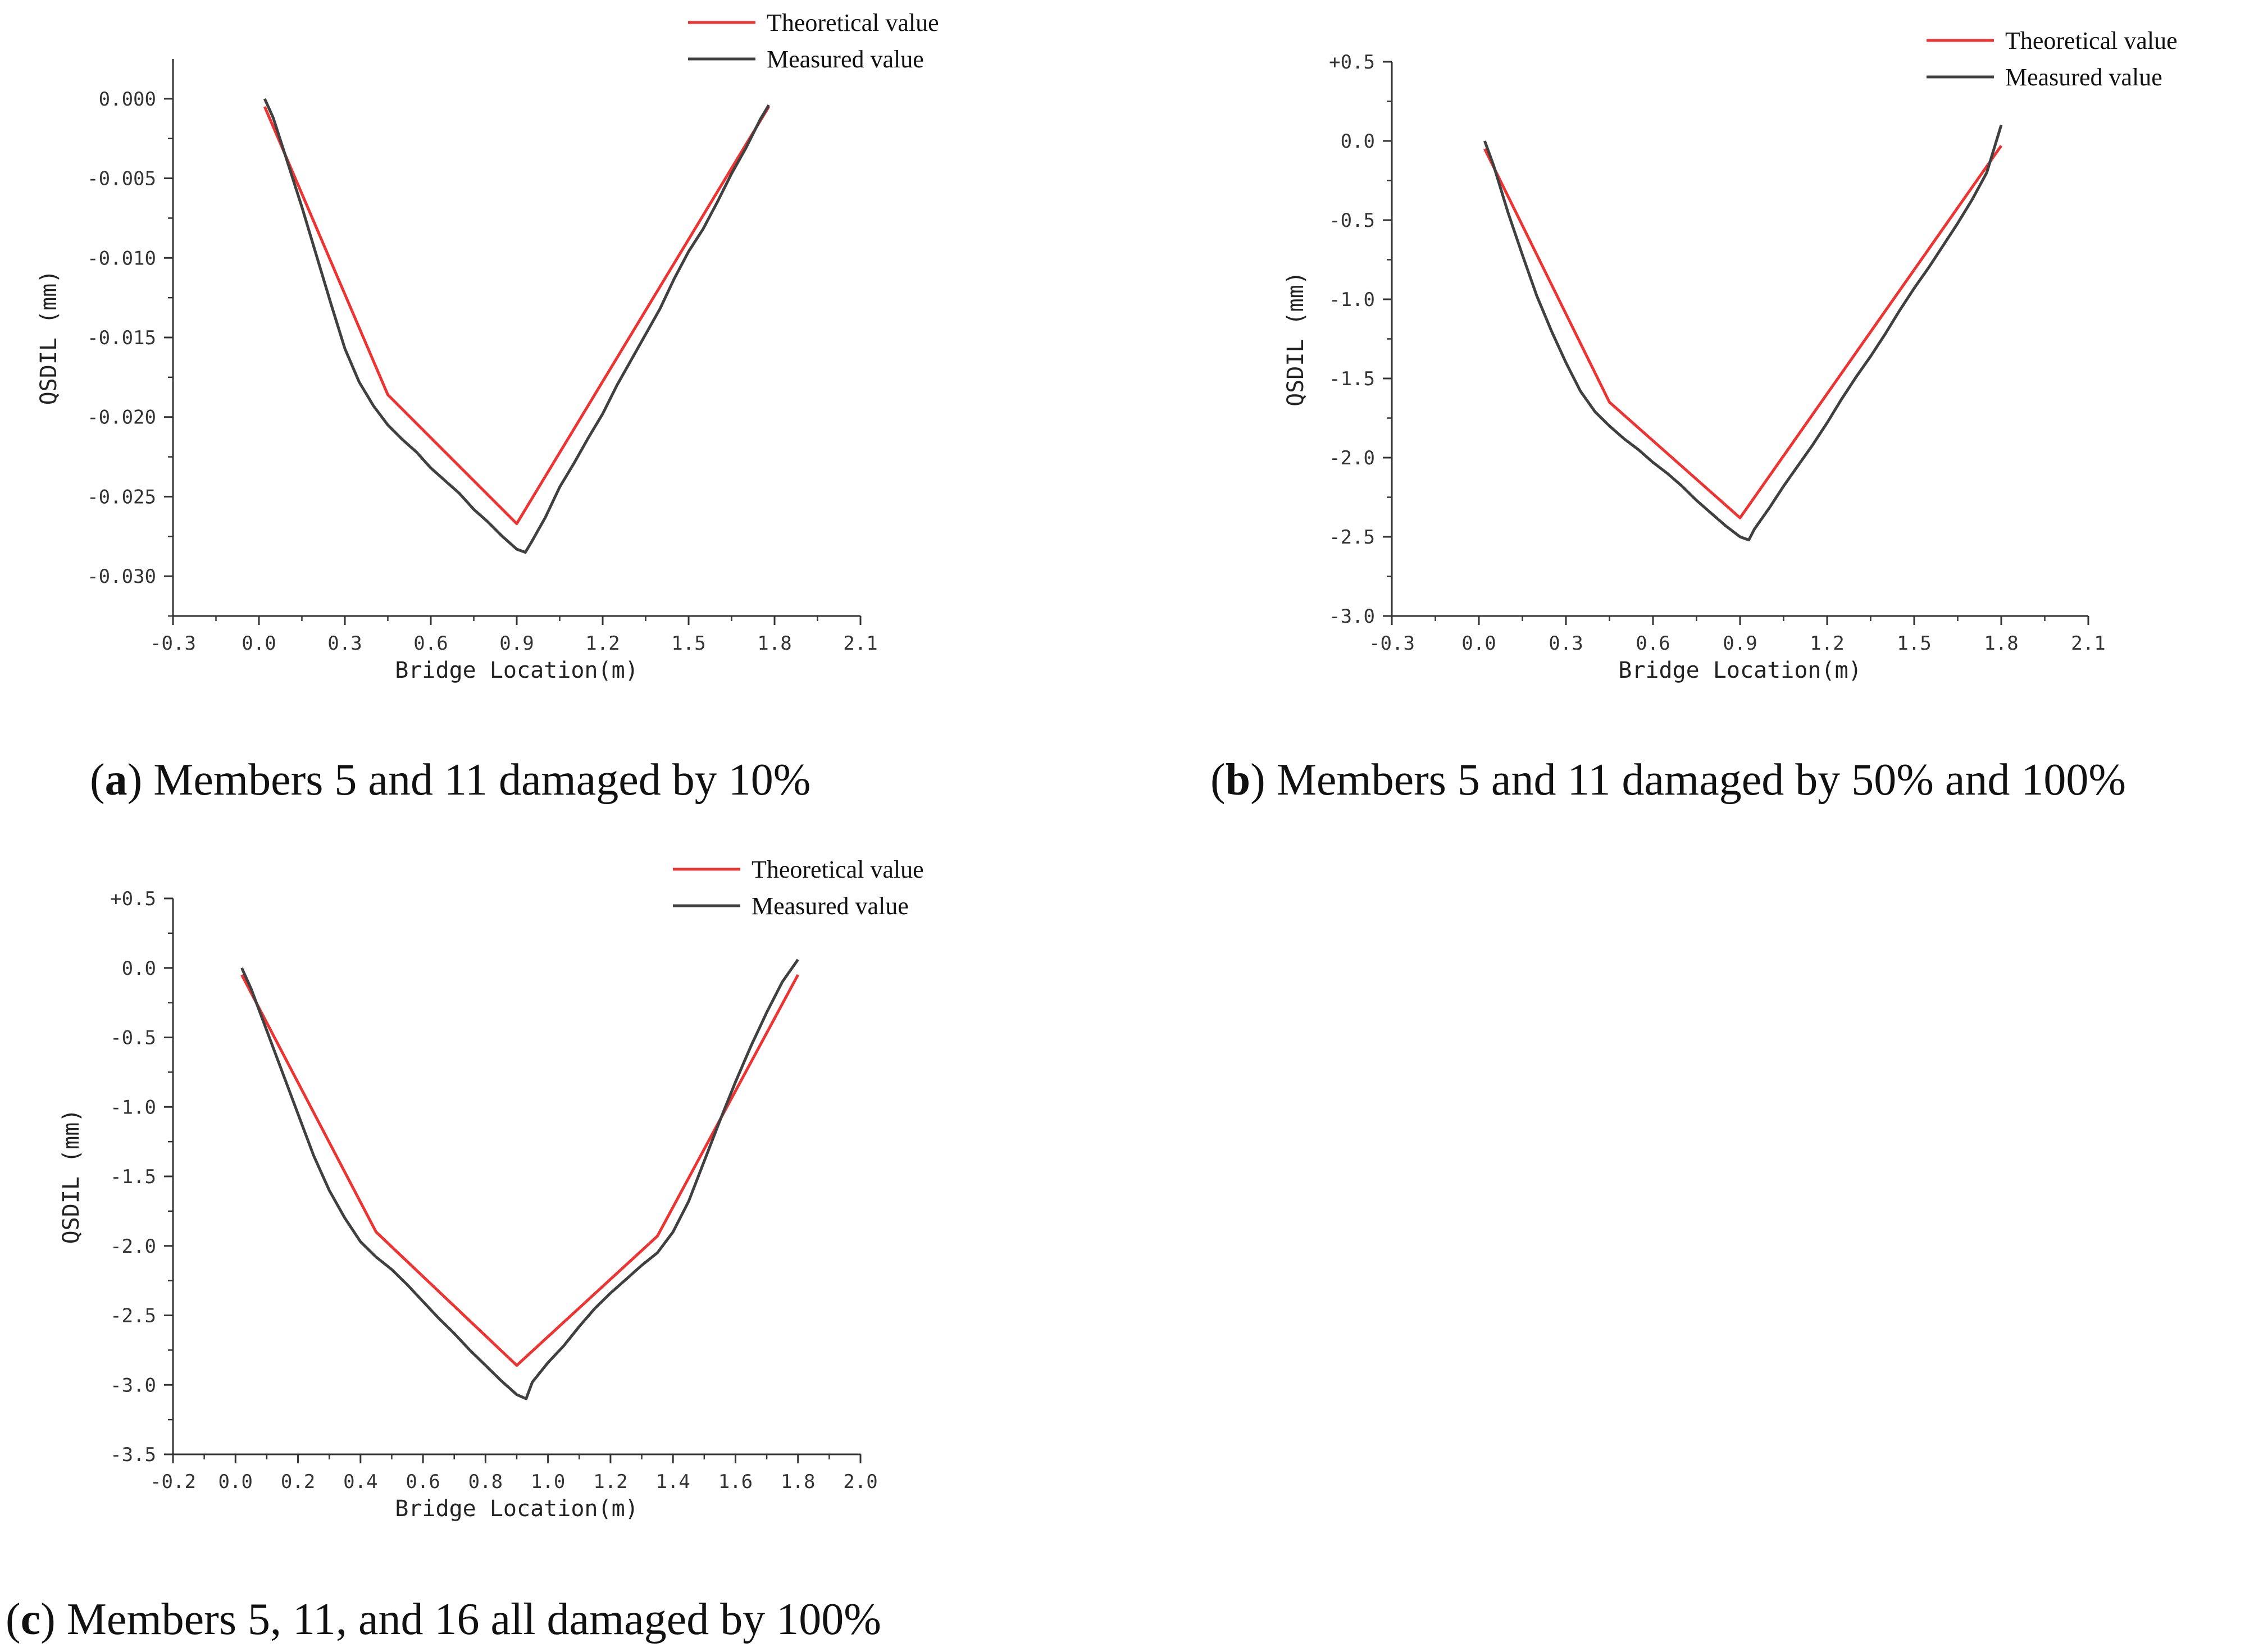 This screenshot has height=1652, width=2245. What do you see at coordinates (133, 1455) in the screenshot?
I see `y-tick-label: -3.5` at bounding box center [133, 1455].